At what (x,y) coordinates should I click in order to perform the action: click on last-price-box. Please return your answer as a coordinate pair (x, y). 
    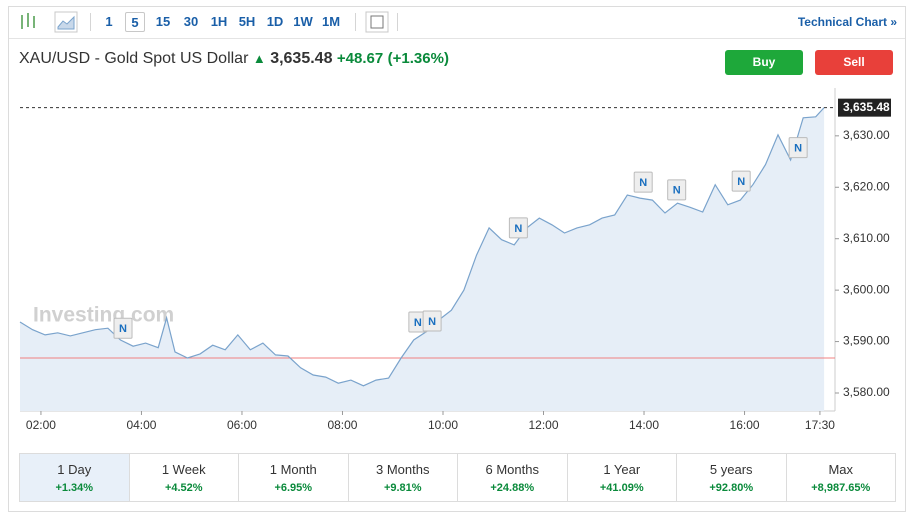
    Looking at the image, I should click on (864, 107).